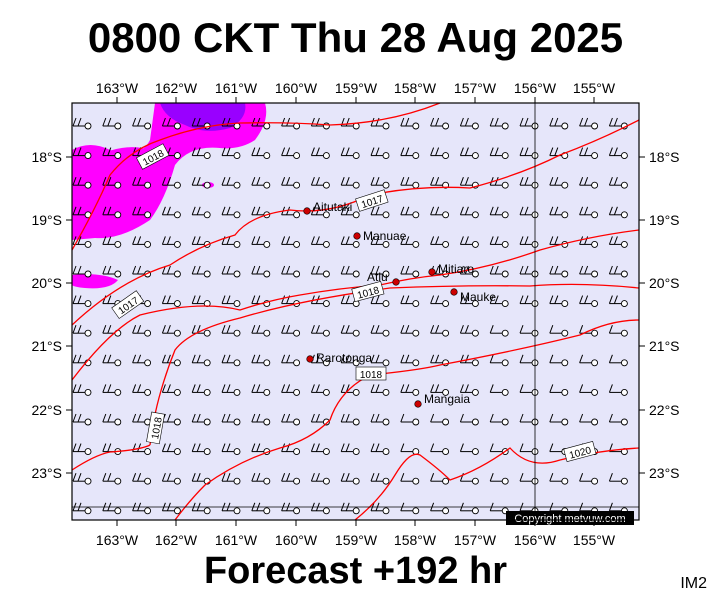 Image resolution: width=711 pixels, height=600 pixels. Describe the element at coordinates (46, 346) in the screenshot. I see `lat-label: 21°S` at that location.